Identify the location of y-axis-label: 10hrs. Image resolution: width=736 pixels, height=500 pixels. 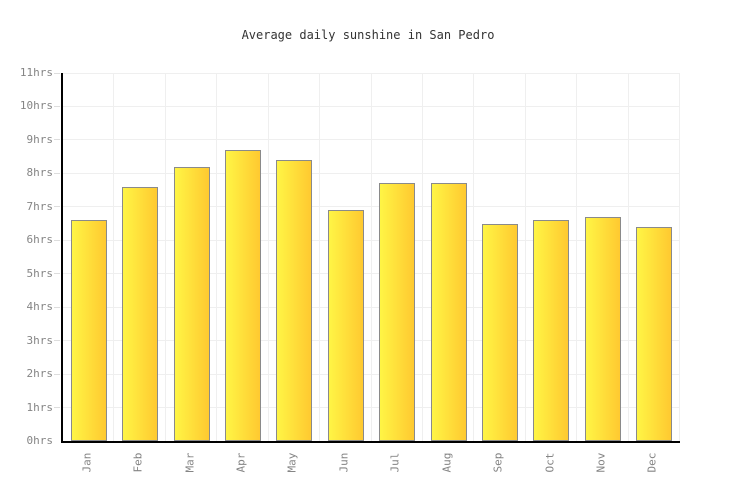
(36, 106).